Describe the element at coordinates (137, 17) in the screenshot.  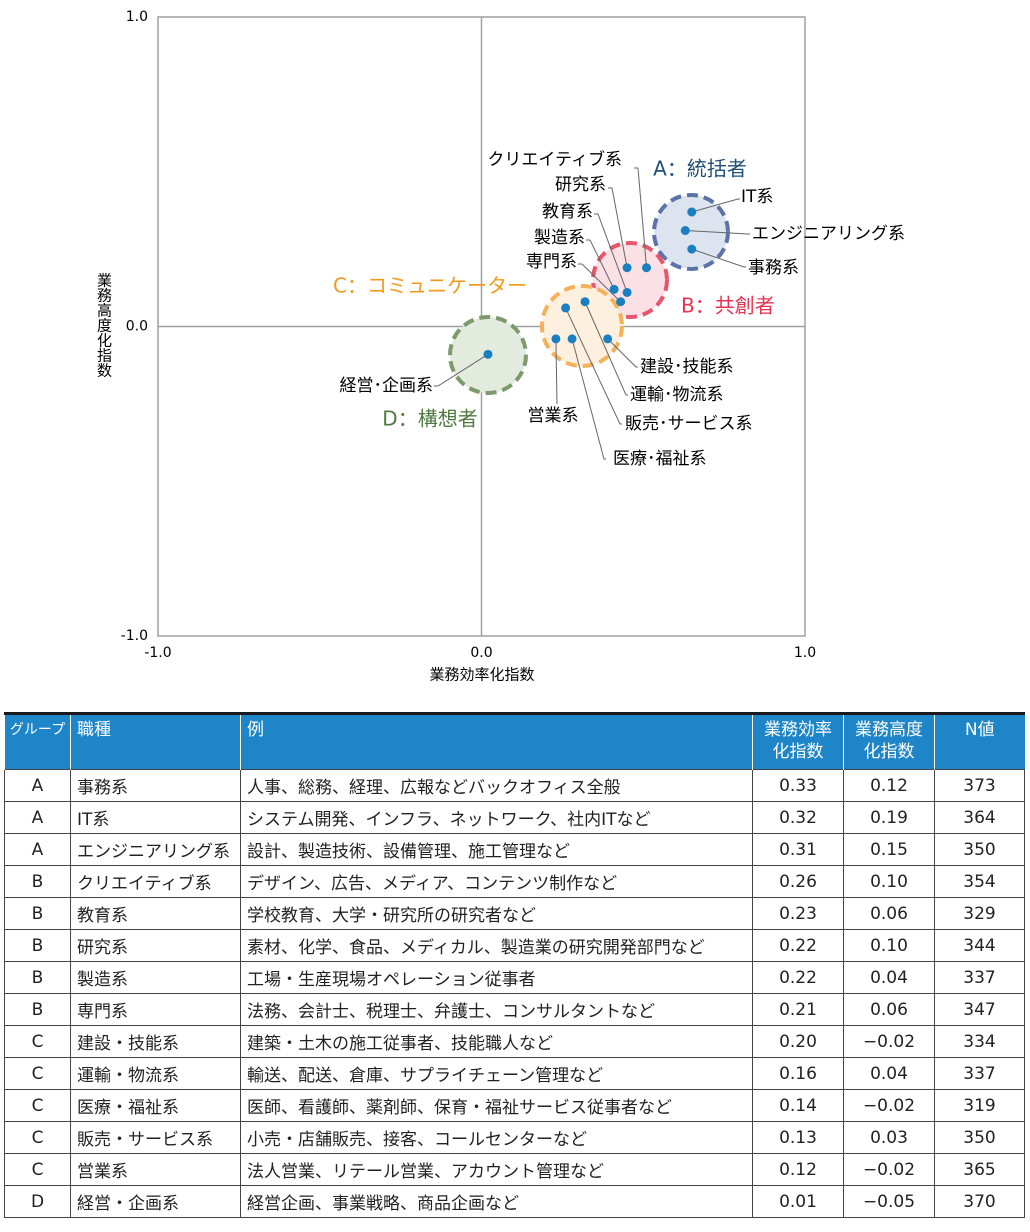
I see `y-tick-label: 1.0` at that location.